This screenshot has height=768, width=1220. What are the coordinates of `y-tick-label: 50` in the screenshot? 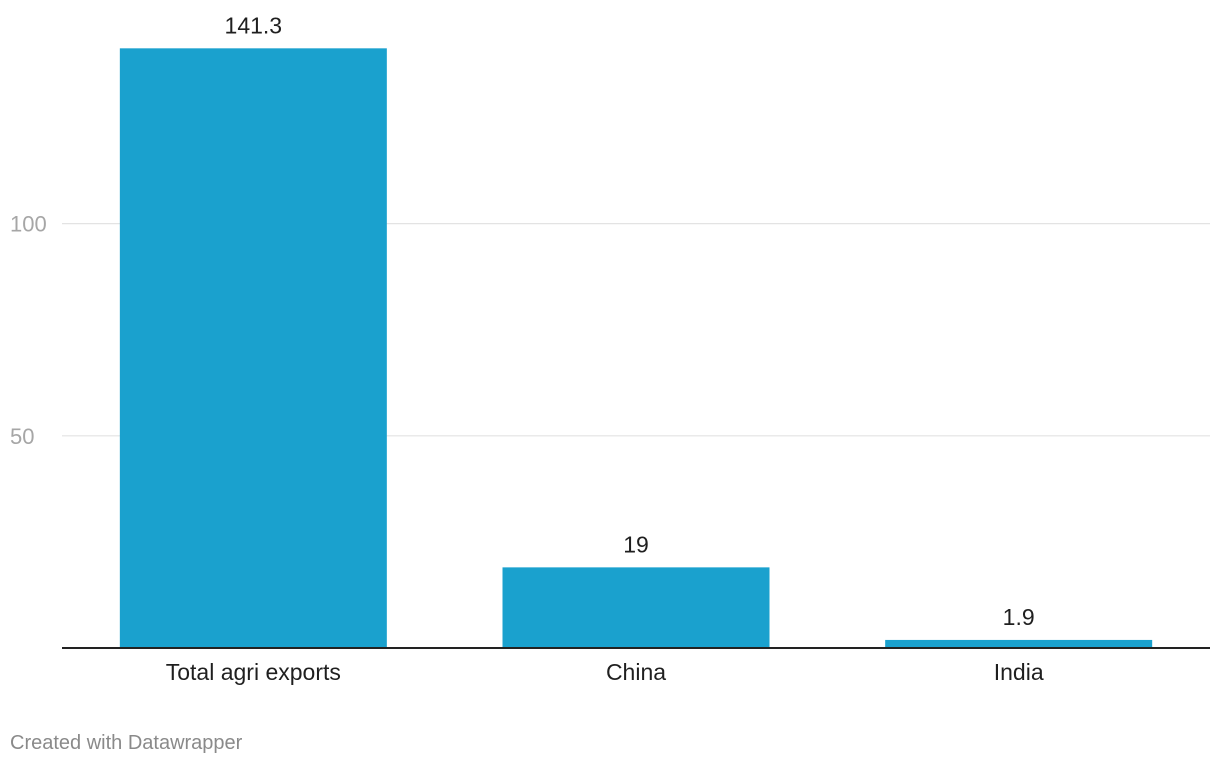 It's located at (22, 436).